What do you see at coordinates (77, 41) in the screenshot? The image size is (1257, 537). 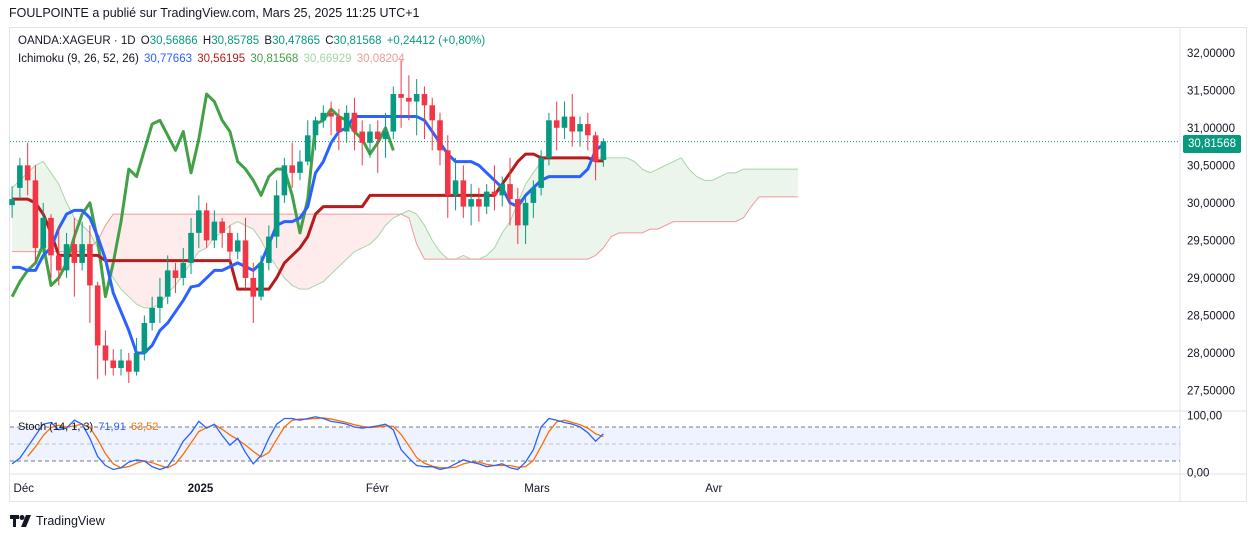 I see `symbol-label: OANDA:XAGEUR · 1D` at bounding box center [77, 41].